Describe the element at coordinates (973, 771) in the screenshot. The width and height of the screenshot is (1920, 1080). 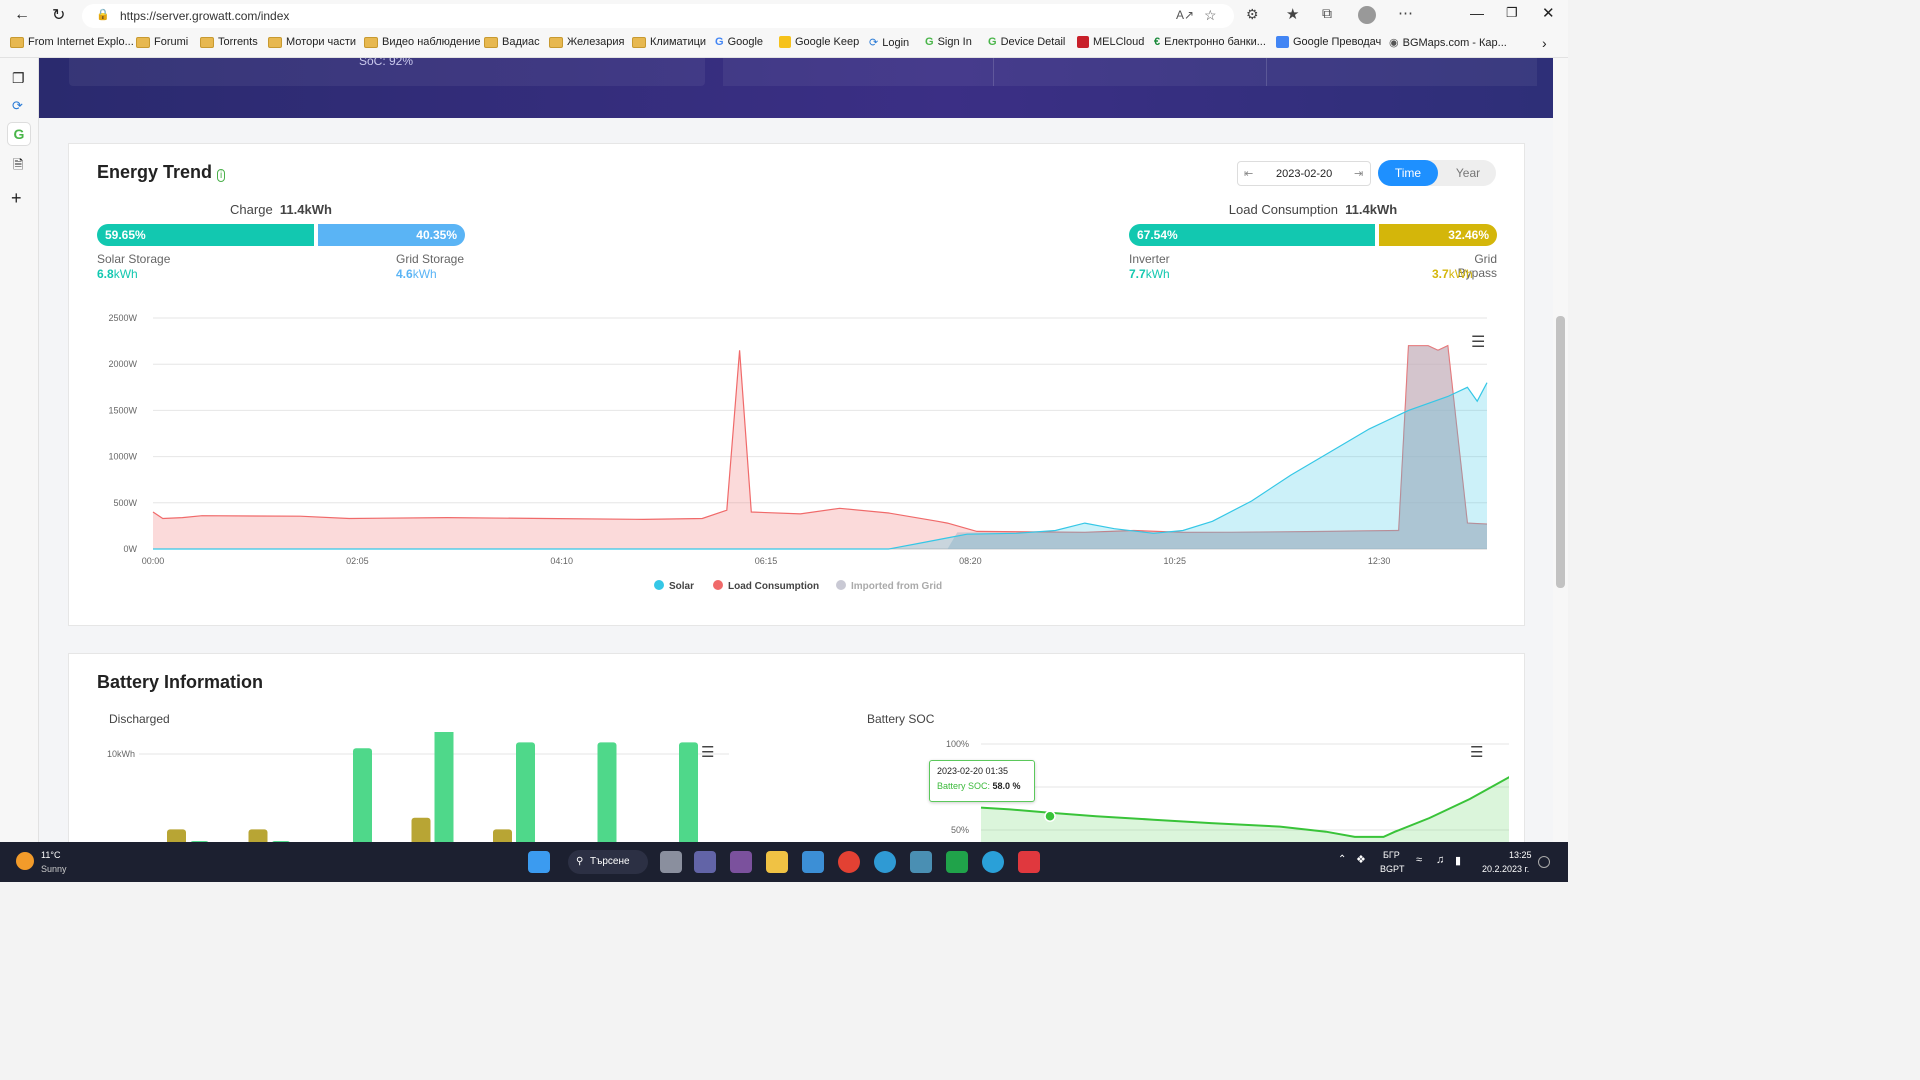
I see `tooltip-time: 2023-02-20 01:35` at that location.